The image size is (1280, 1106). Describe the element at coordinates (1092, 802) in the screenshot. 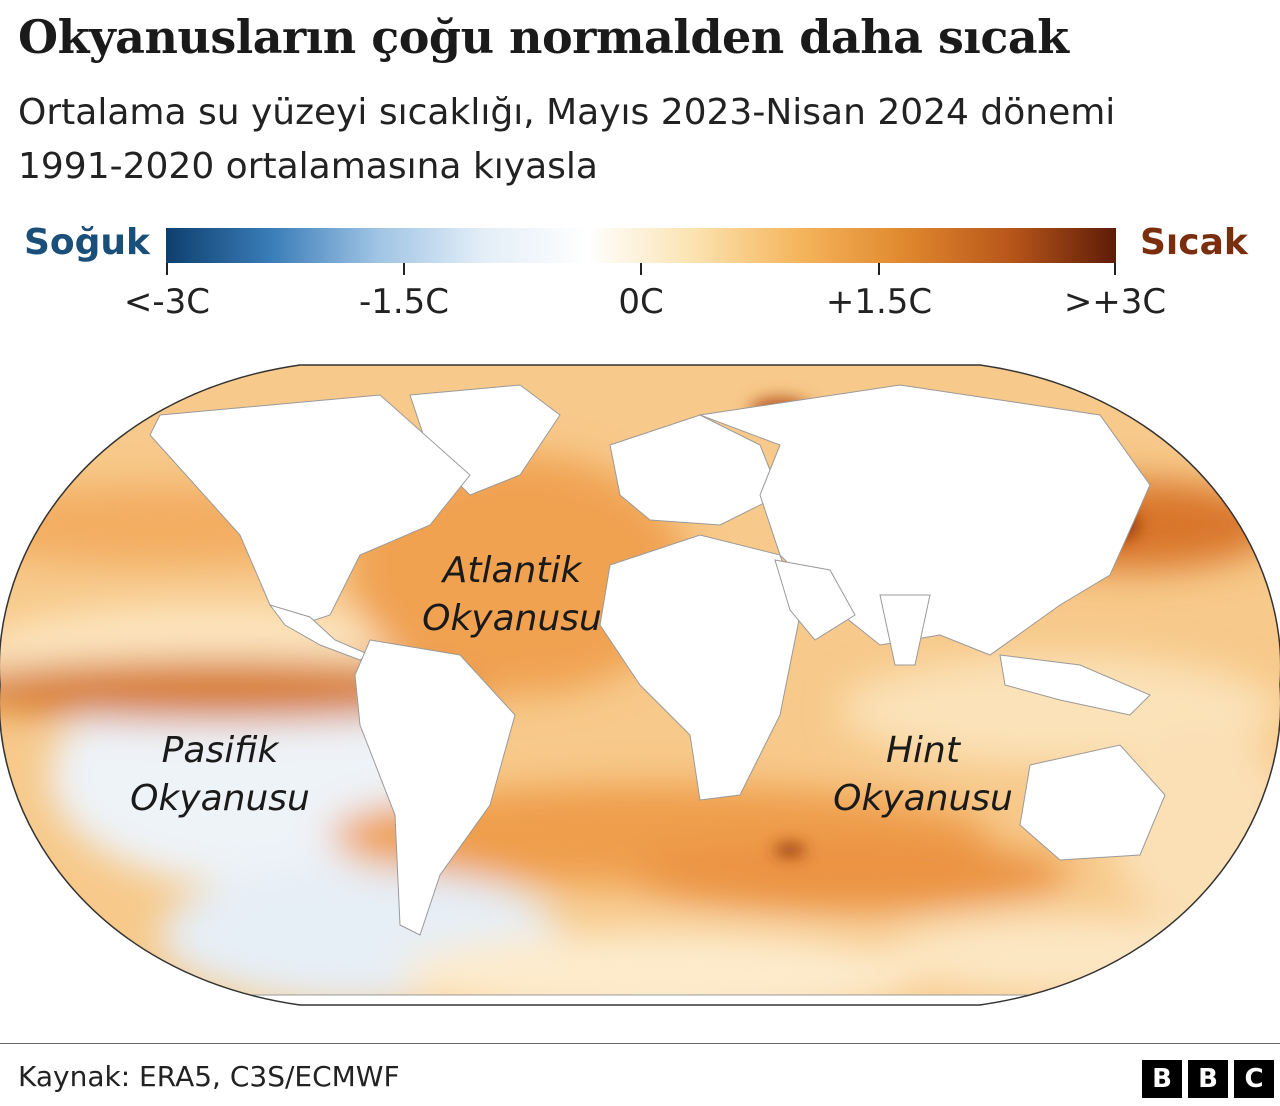

I see `australia` at that location.